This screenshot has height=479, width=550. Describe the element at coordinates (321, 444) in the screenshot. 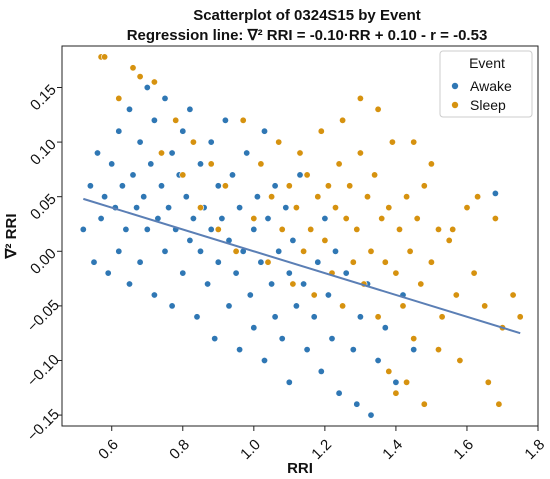

I see `x-axis: 0.6 0.8 1.0 1.2 1.4 1.6 1.8` at that location.